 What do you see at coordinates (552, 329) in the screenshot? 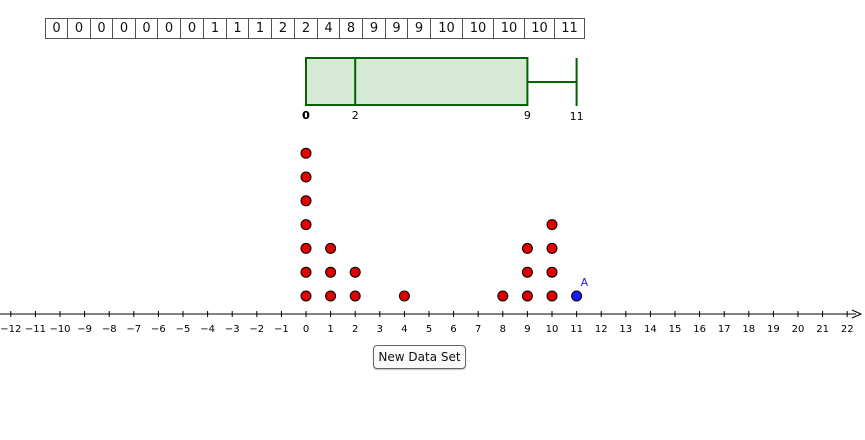
I see `x-tick-label: 10` at bounding box center [552, 329].